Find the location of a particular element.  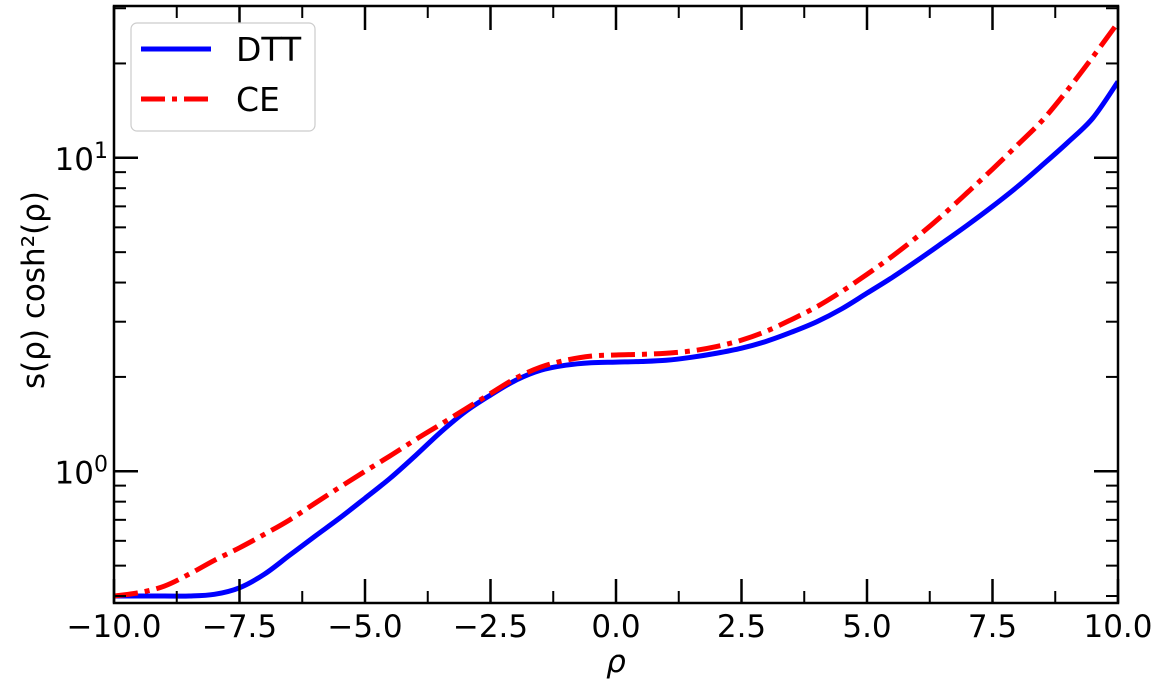

x-tick-label: 10.0 is located at coordinates (1117, 627).